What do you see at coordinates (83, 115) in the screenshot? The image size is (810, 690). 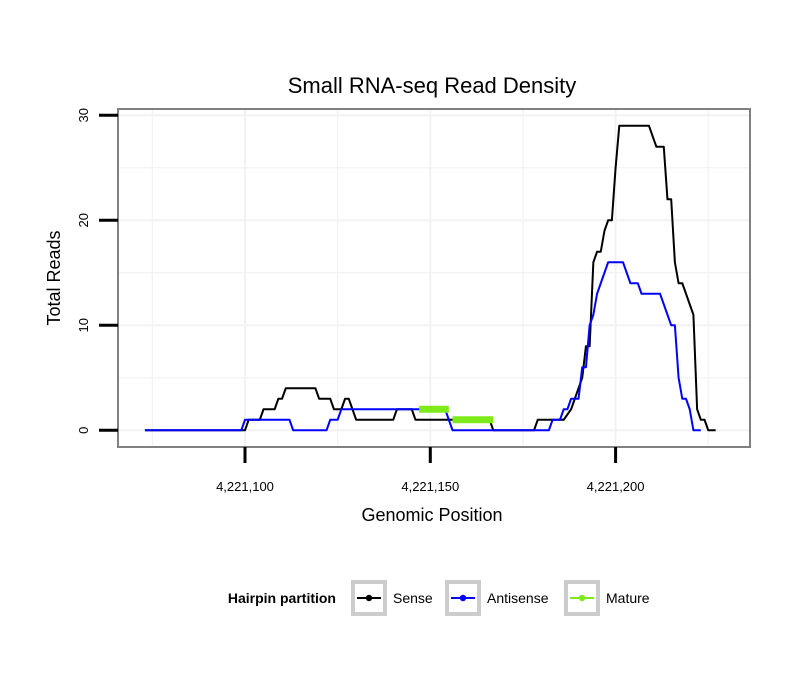 I see `y-tick-label: 30` at bounding box center [83, 115].